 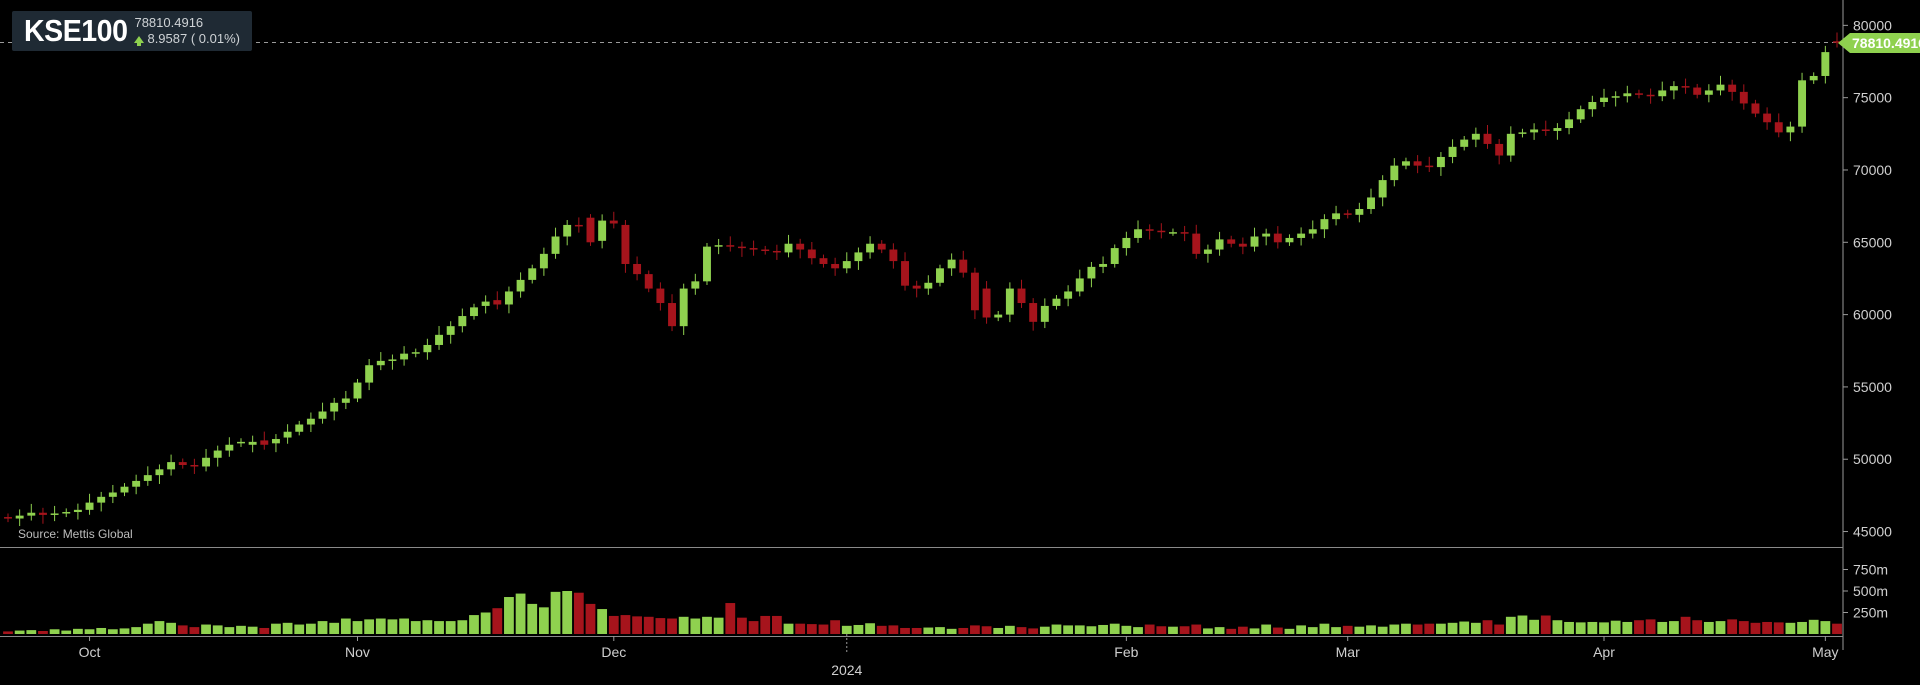 What do you see at coordinates (1348, 652) in the screenshot?
I see `x-tick-label: Mar` at bounding box center [1348, 652].